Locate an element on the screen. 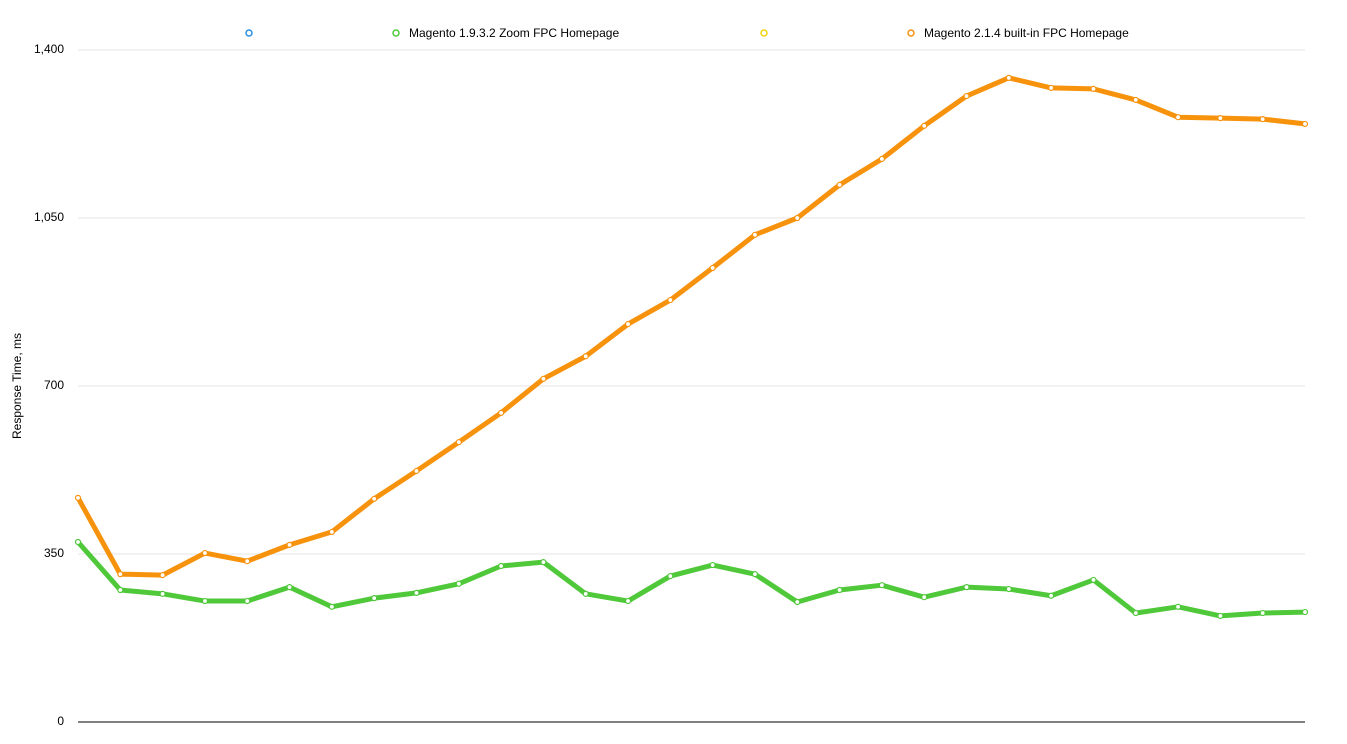 The height and width of the screenshot is (744, 1347). legend-label: Magento 1.9.3.2 Zoom FPC Homepage is located at coordinates (514, 33).